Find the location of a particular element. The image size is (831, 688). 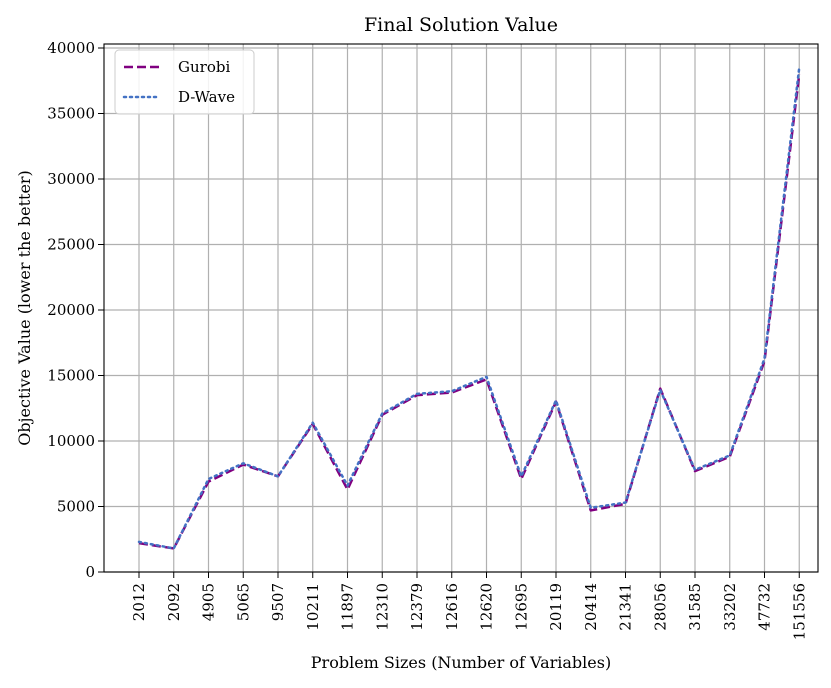

x-tick-label: 12620 is located at coordinates (487, 607).